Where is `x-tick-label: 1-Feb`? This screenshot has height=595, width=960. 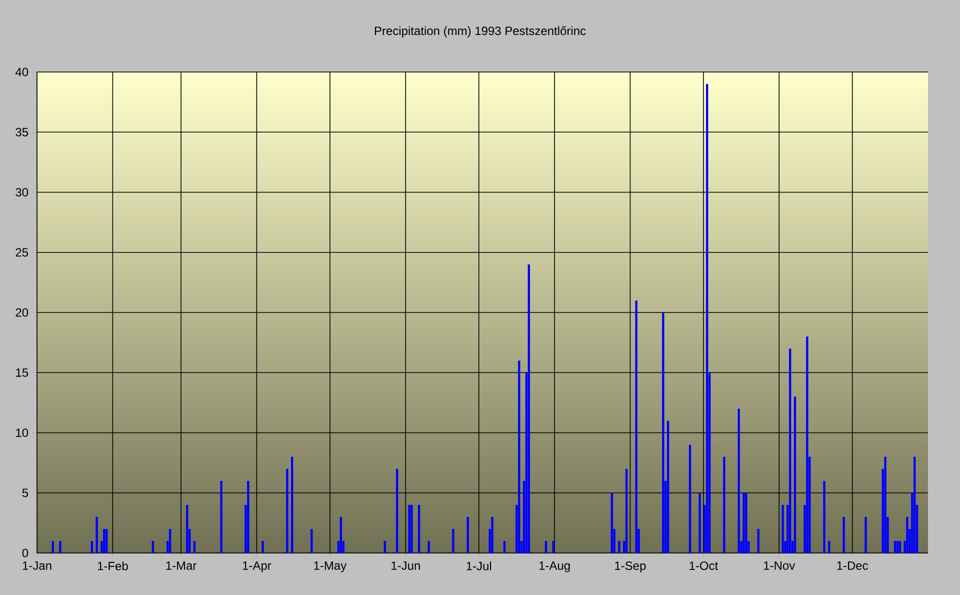
x-tick-label: 1-Feb is located at coordinates (113, 565).